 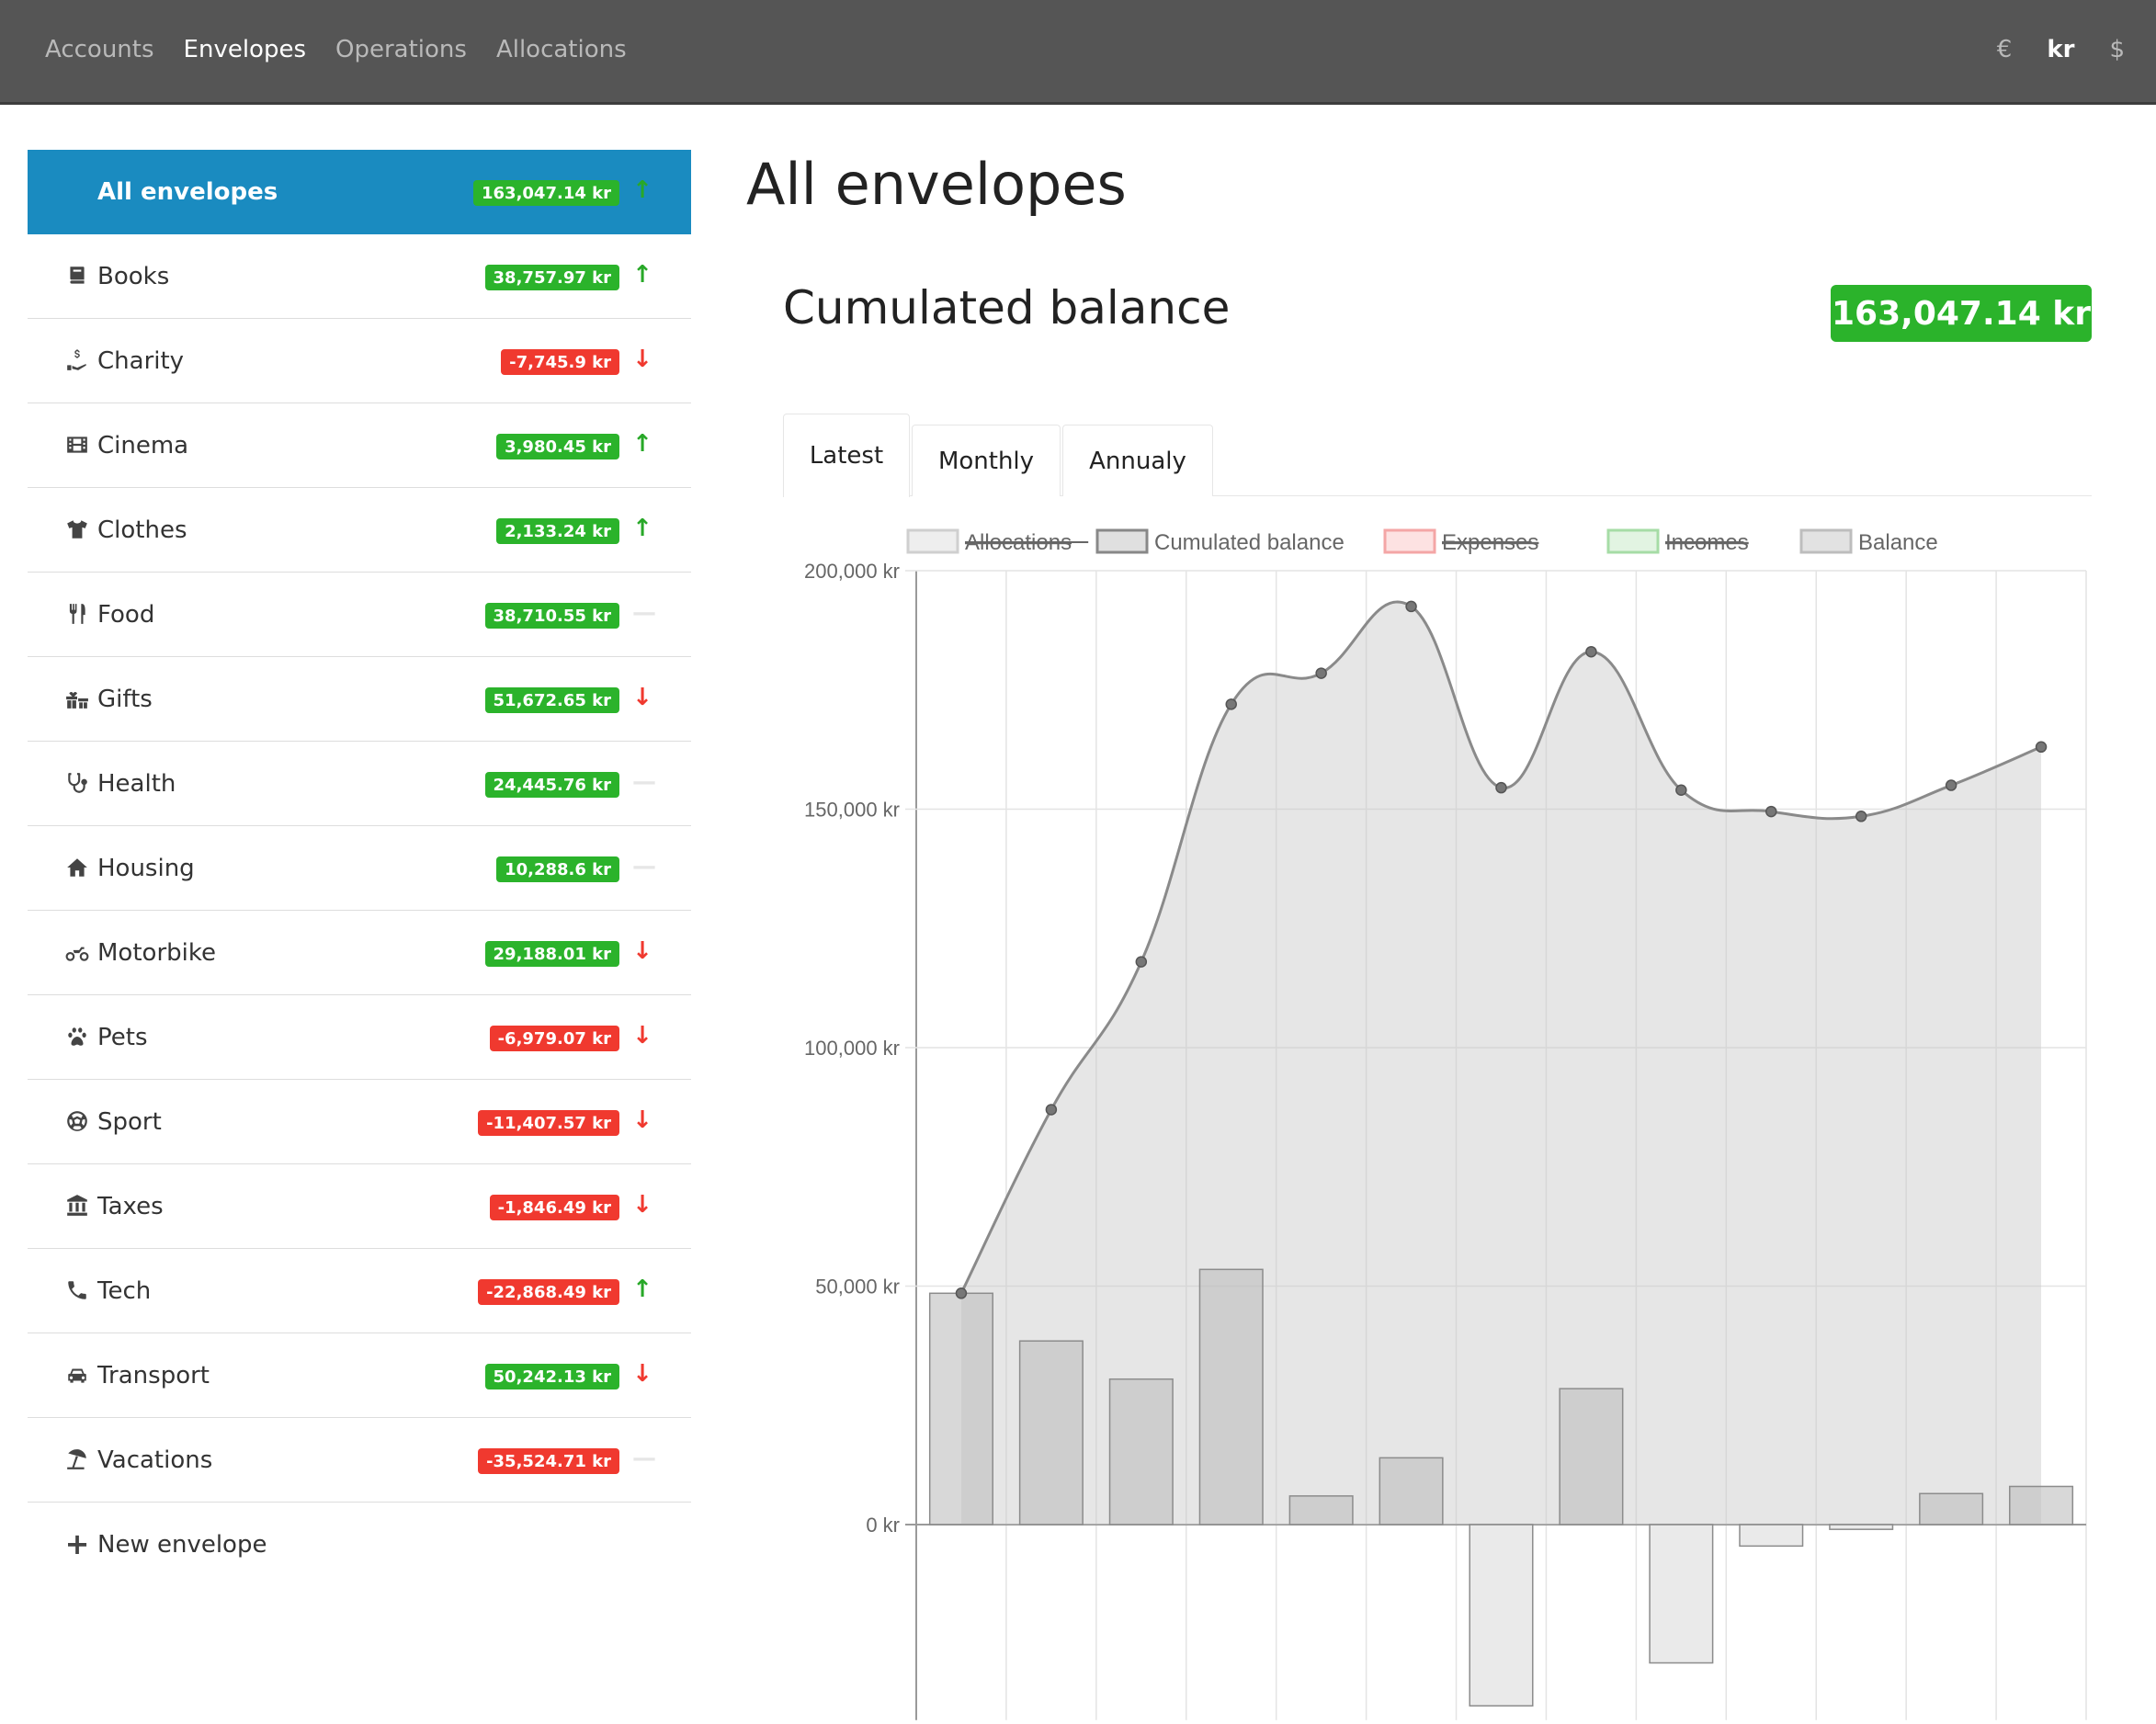 What do you see at coordinates (77, 1290) in the screenshot?
I see `phone-icon` at bounding box center [77, 1290].